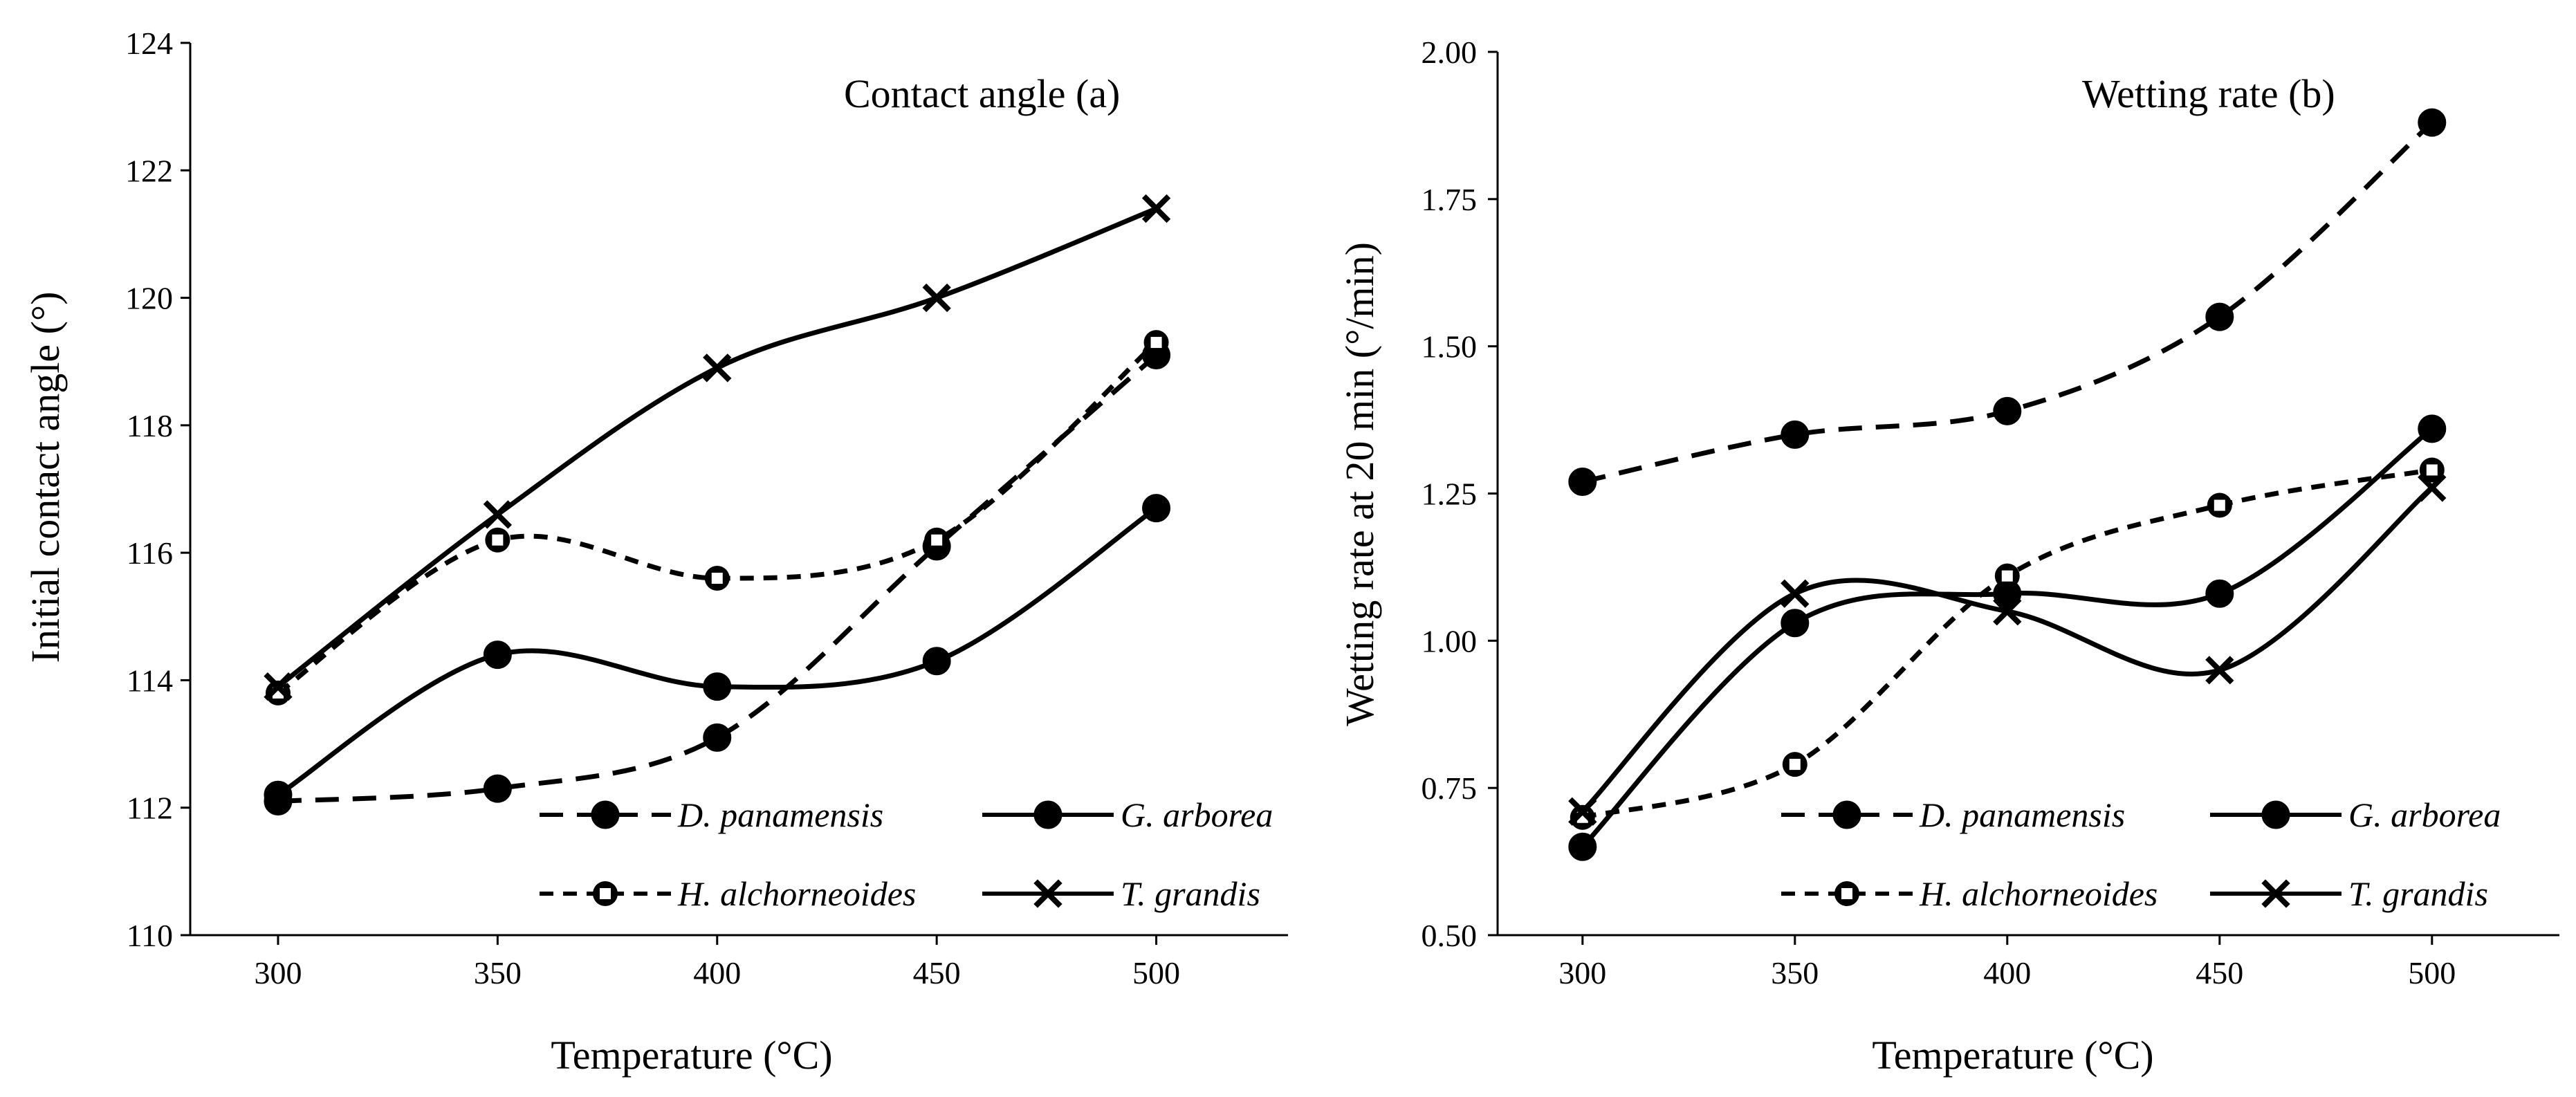  I want to click on y-tick-label: 110, so click(150, 935).